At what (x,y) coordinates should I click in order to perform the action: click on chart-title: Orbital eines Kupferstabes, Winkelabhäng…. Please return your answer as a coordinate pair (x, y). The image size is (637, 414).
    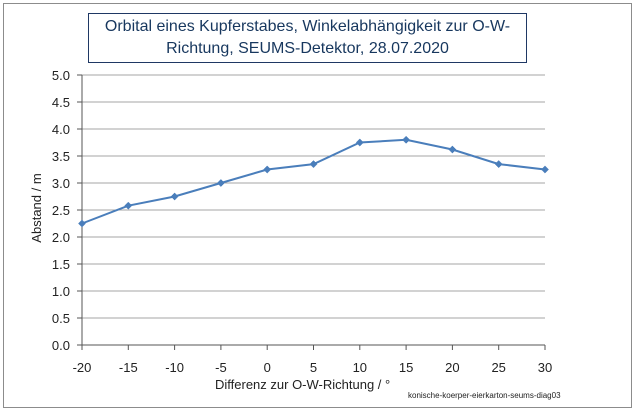
    Looking at the image, I should click on (307, 38).